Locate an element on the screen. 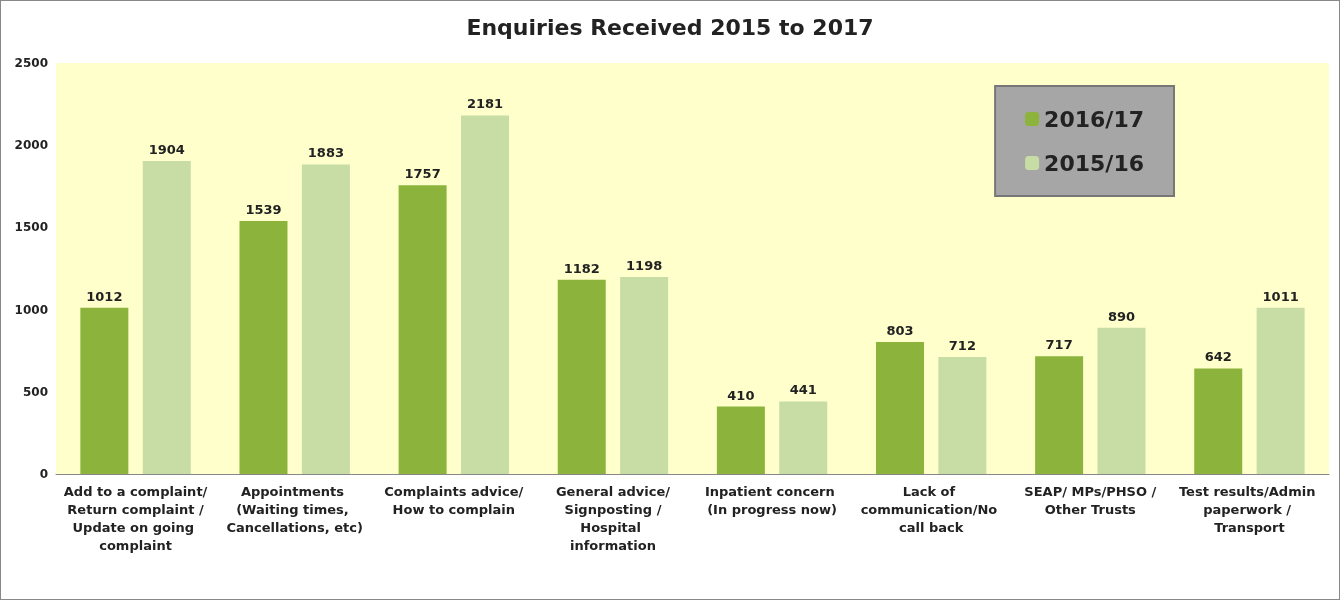  y-tick-label: 500 is located at coordinates (35, 391).